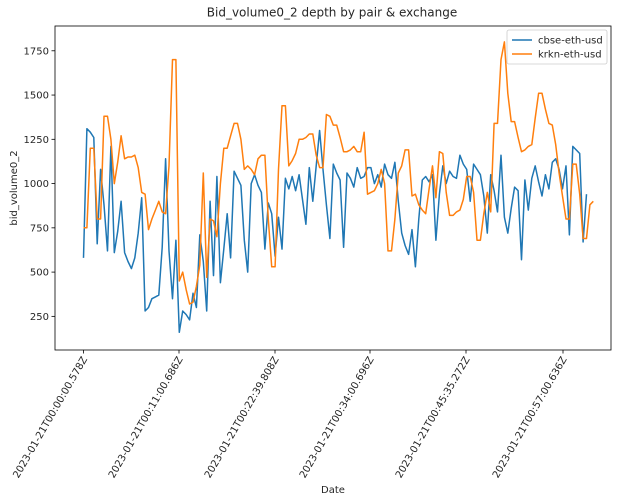 This screenshot has height=501, width=619. What do you see at coordinates (39, 273) in the screenshot?
I see `y-tick-label: 500` at bounding box center [39, 273].